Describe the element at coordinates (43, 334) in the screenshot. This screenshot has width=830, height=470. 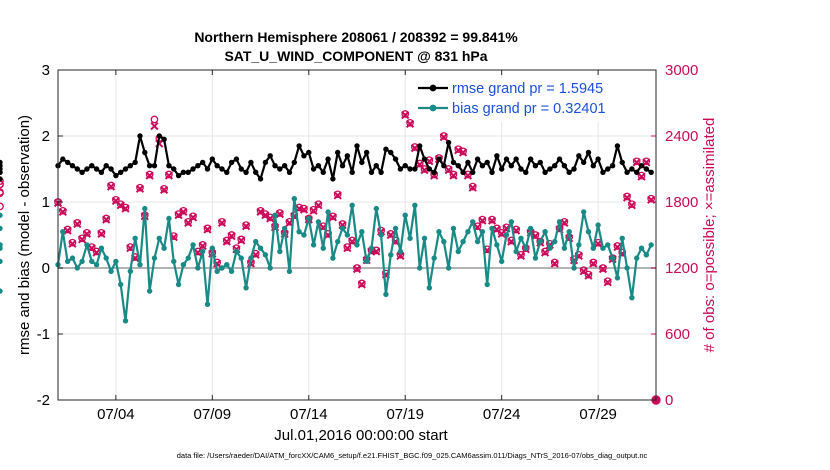
I see `y-tick-label: -1` at that location.